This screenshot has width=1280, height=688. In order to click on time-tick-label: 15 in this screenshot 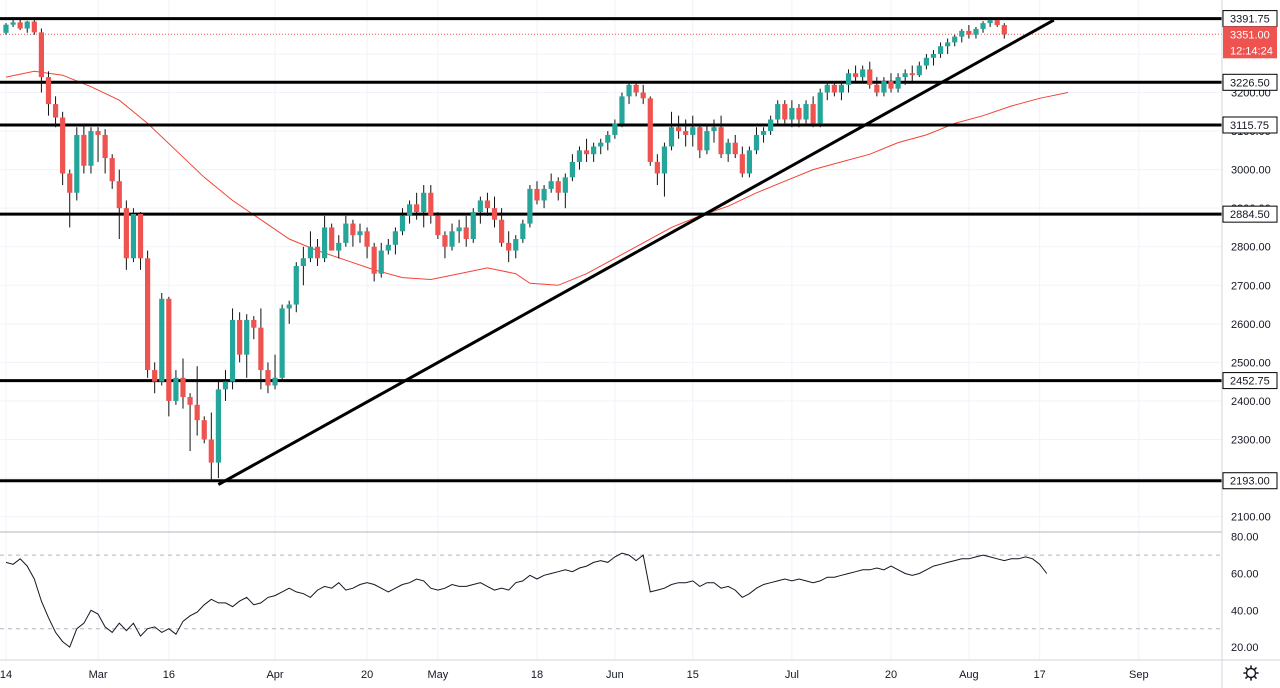, I will do `click(693, 675)`.